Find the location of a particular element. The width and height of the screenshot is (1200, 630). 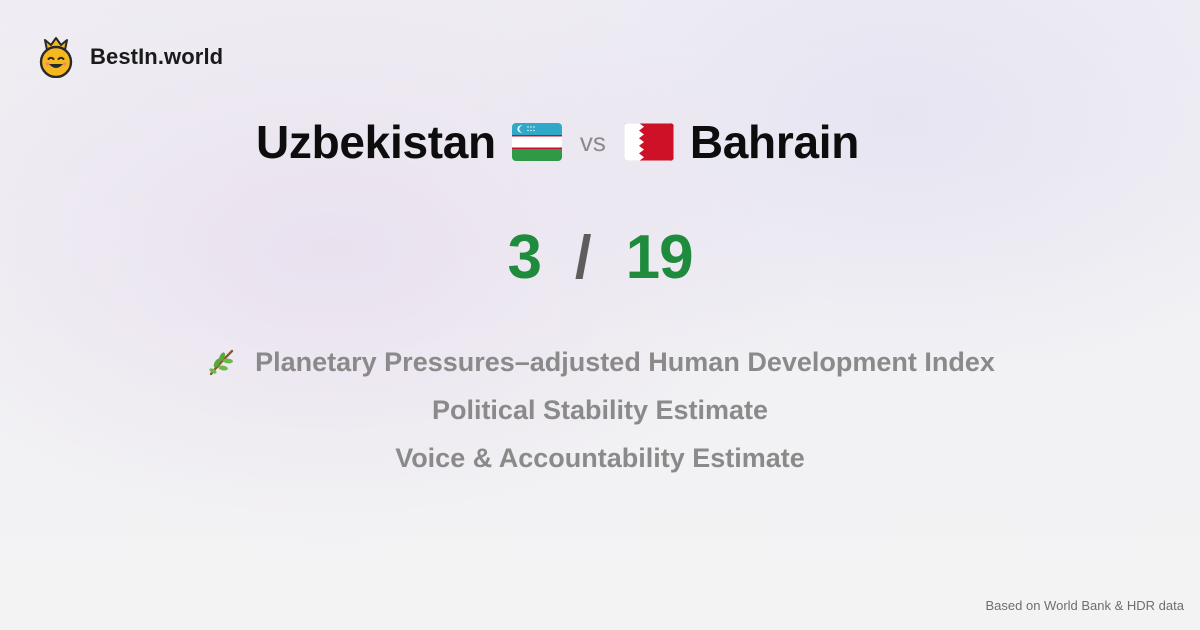

brand: BestIn.world is located at coordinates (130, 57).